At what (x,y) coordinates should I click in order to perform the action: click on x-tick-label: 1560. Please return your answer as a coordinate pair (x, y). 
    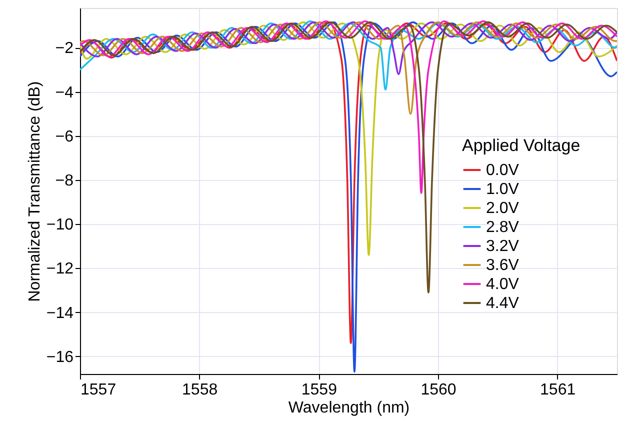
    Looking at the image, I should click on (438, 390).